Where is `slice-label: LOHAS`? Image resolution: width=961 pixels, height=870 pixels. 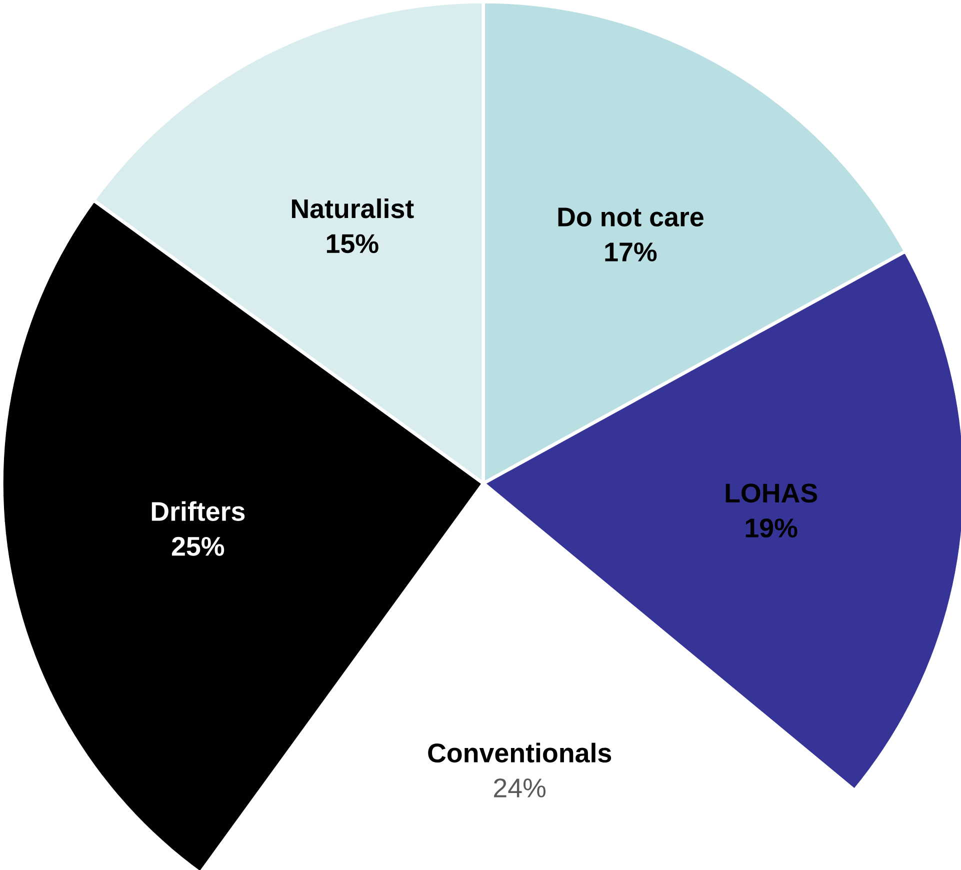 slice-label: LOHAS is located at coordinates (772, 492).